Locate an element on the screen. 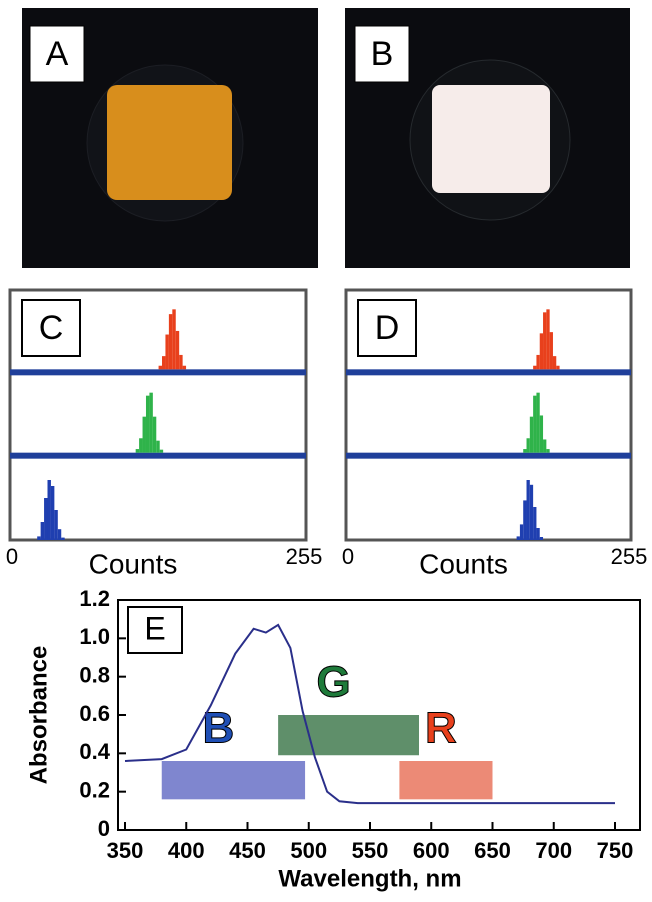 This screenshot has height=902, width=652. y-tick-label: 0.2 is located at coordinates (94, 789).